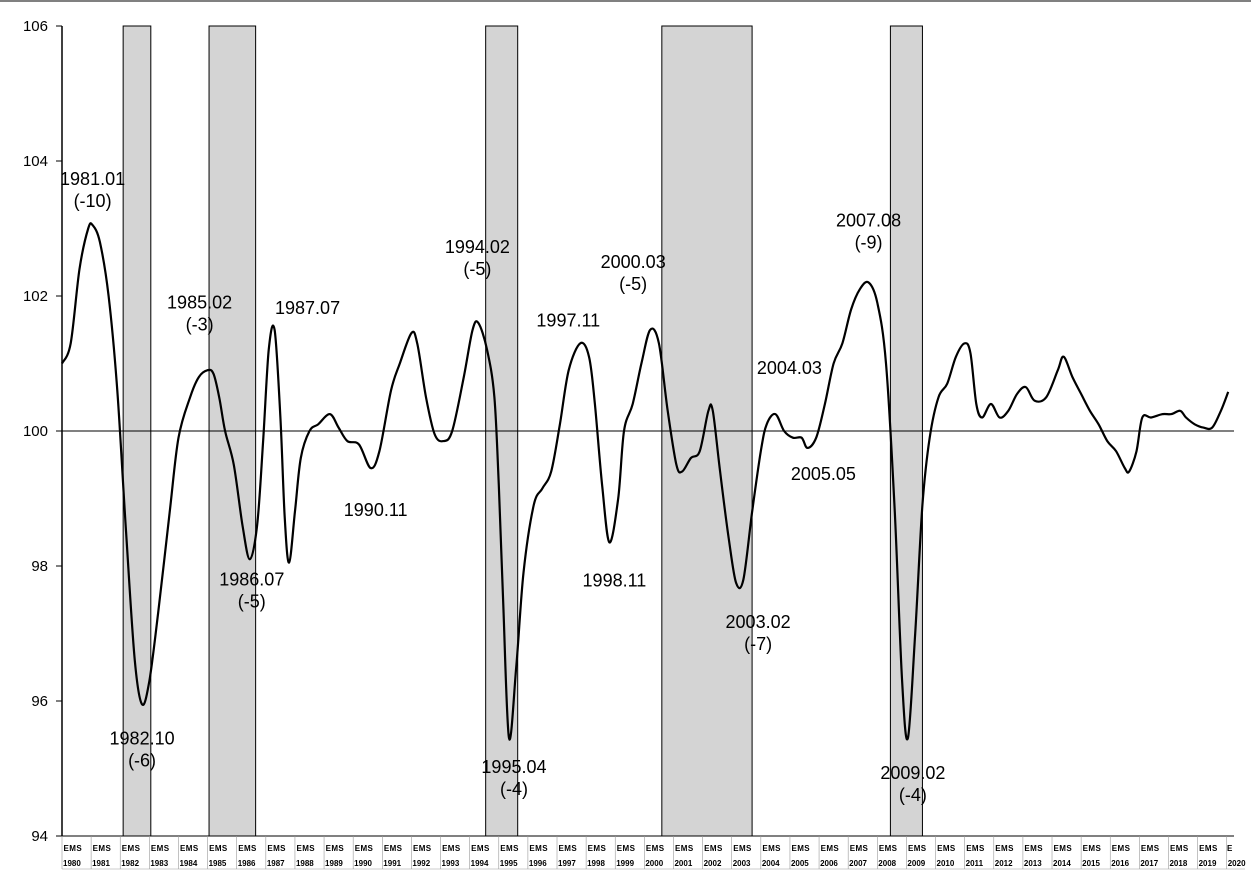 The width and height of the screenshot is (1251, 884). I want to click on x-sublabel-2001-3: S, so click(691, 848).